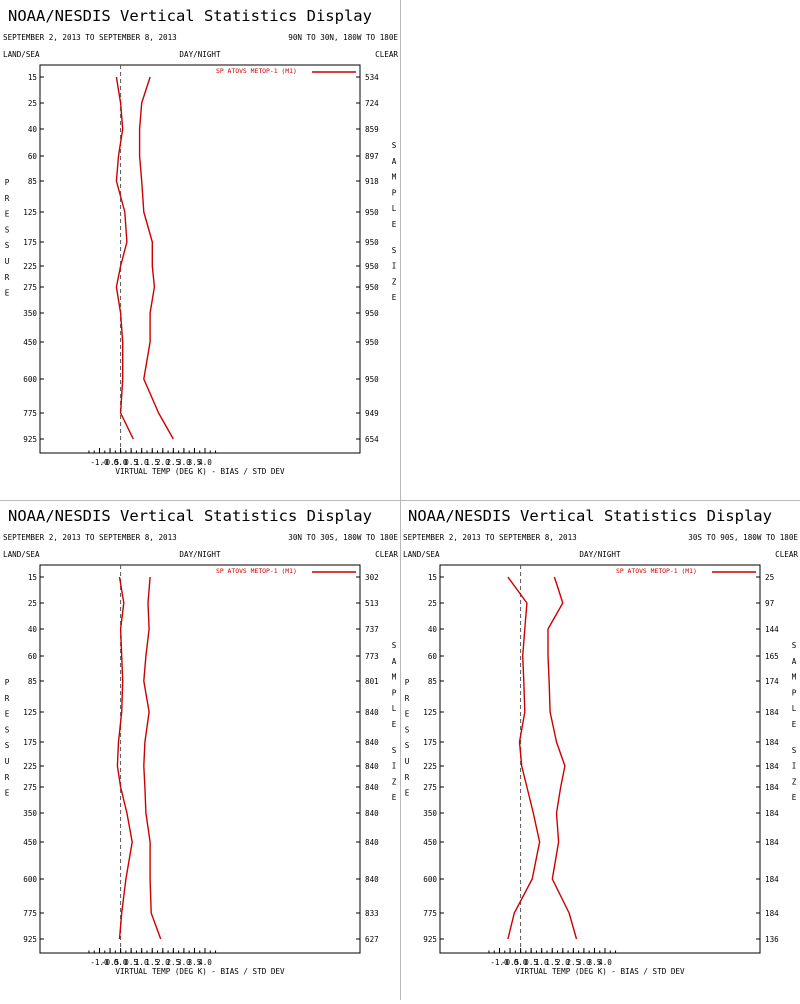 The width and height of the screenshot is (800, 1004). Describe the element at coordinates (372, 939) in the screenshot. I see `sample-size-label: 627` at that location.